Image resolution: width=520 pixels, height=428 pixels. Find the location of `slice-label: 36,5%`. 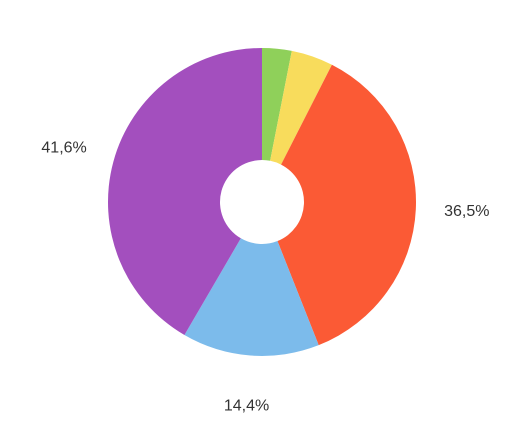

slice-label: 36,5% is located at coordinates (466, 211).